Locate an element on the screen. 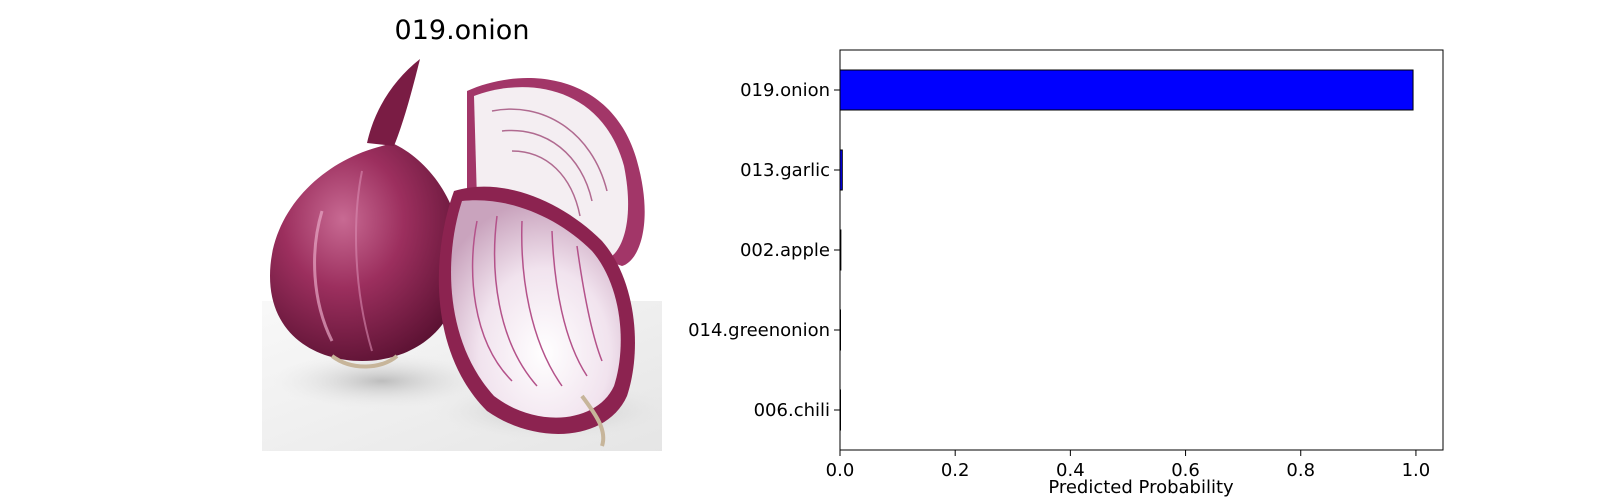 This screenshot has height=500, width=1600. x-axis-label: Predicted Probability is located at coordinates (1141, 487).